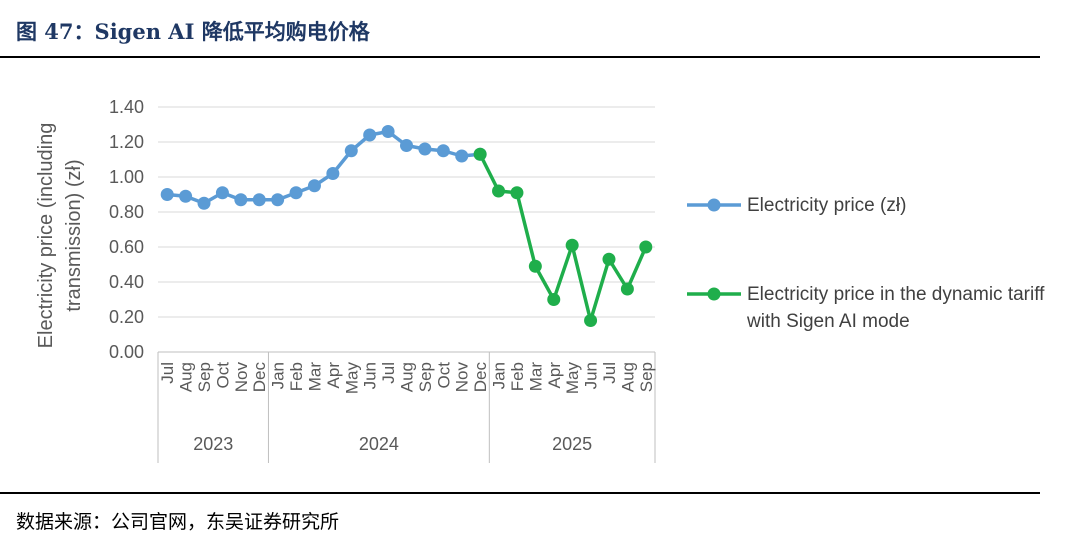  What do you see at coordinates (563, 238) in the screenshot?
I see `series-line` at bounding box center [563, 238].